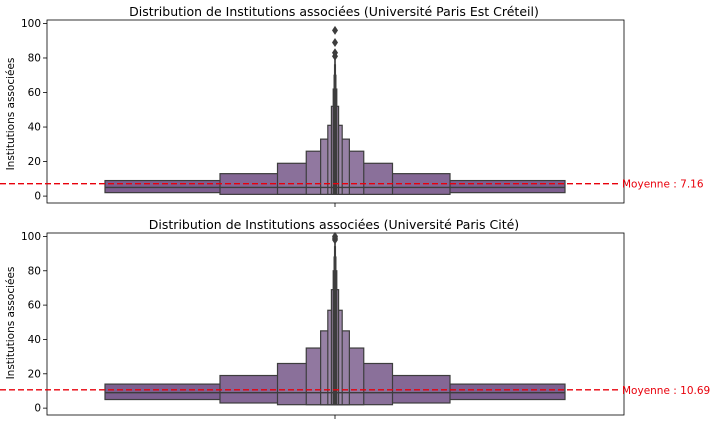 This screenshot has height=428, width=712. Describe the element at coordinates (666, 391) in the screenshot. I see `mean-label: Moyenne : 10.69` at that location.